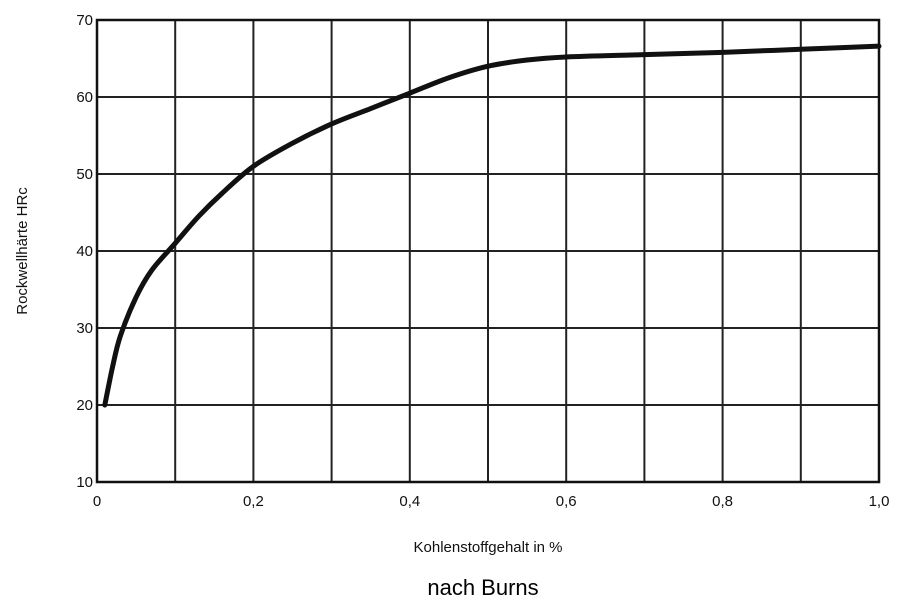 The width and height of the screenshot is (897, 607). What do you see at coordinates (22, 251) in the screenshot?
I see `y-axis-label: Rockwellhärte HRc` at bounding box center [22, 251].